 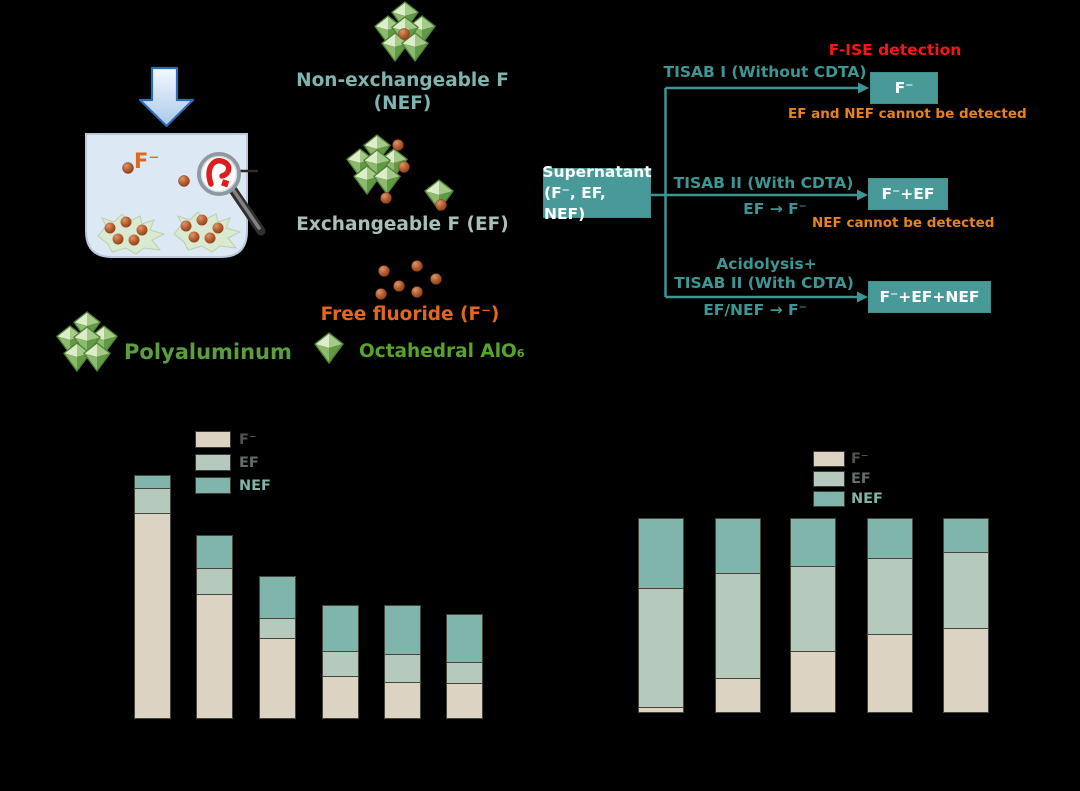 What do you see at coordinates (597, 171) in the screenshot?
I see `supernatant-line1: Supernatant` at bounding box center [597, 171].